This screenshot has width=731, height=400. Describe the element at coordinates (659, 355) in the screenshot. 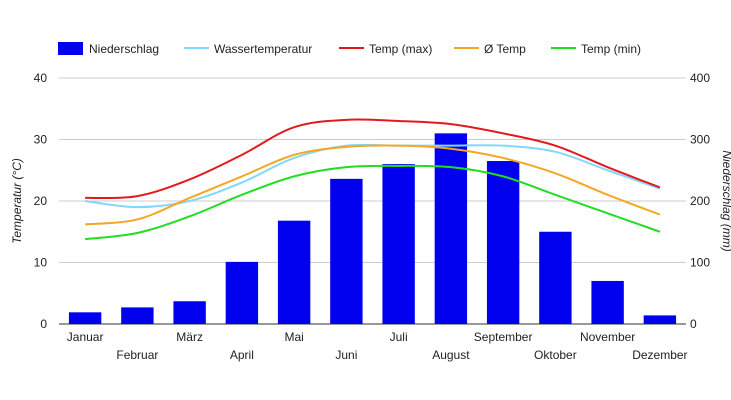

I see `x-tick-label: Dezember` at that location.